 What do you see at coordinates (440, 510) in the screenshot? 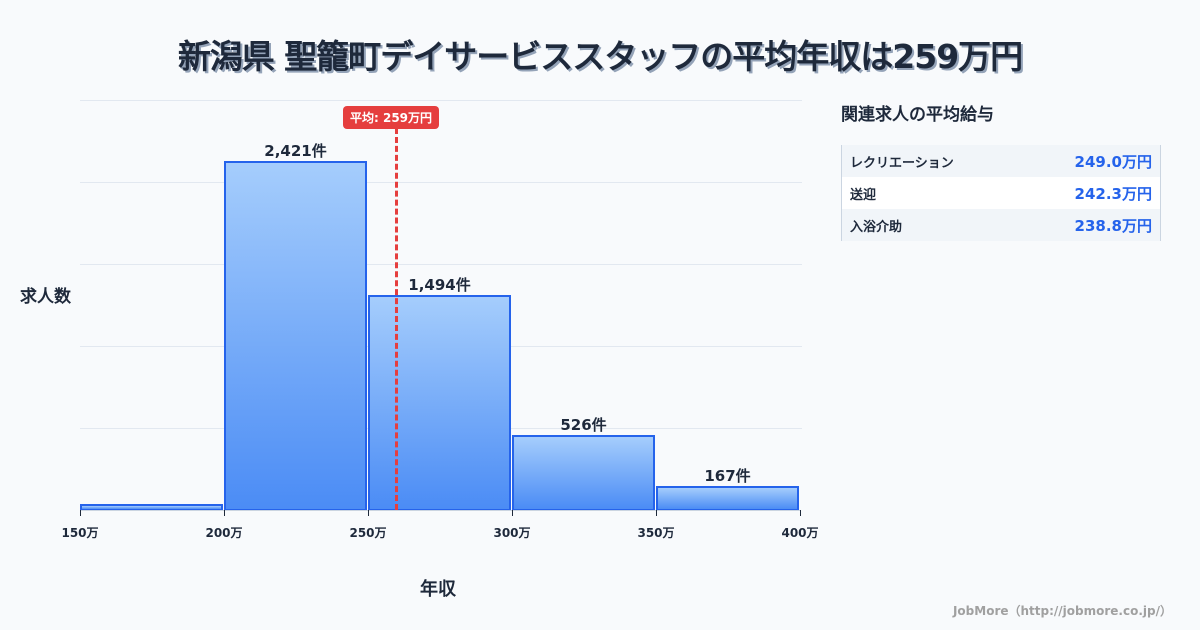
I see `x-axis-line` at bounding box center [440, 510].